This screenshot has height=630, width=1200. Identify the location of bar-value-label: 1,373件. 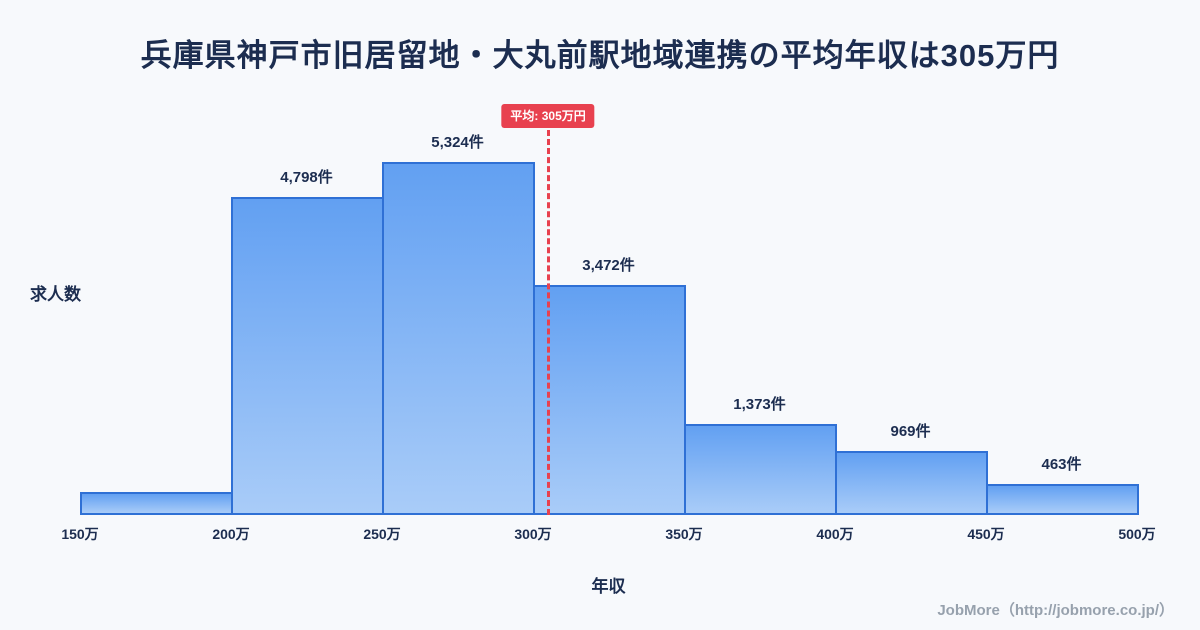
(759, 404).